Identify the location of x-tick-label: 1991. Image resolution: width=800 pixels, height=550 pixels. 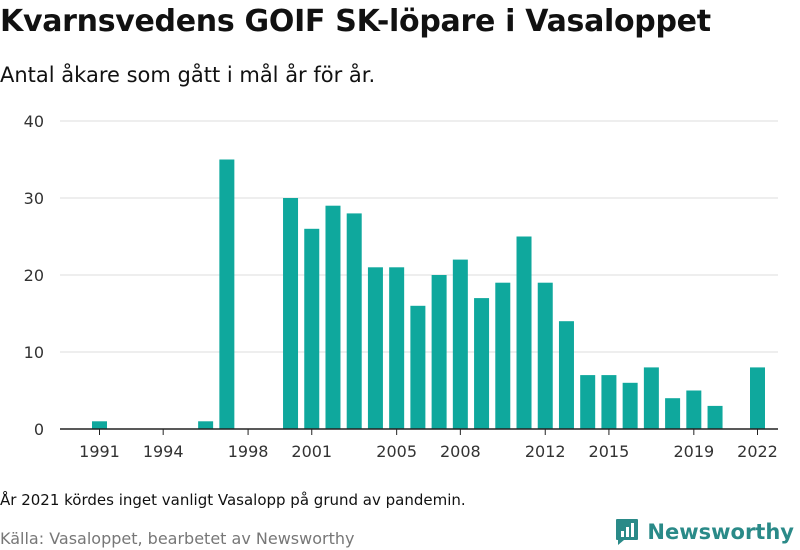
(99, 451).